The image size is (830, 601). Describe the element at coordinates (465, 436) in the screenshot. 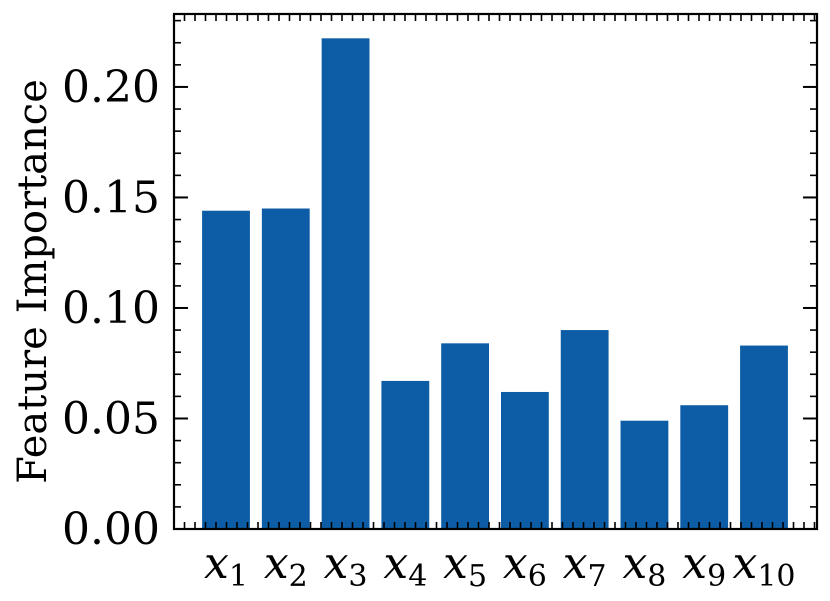

I see `bar-x5` at that location.